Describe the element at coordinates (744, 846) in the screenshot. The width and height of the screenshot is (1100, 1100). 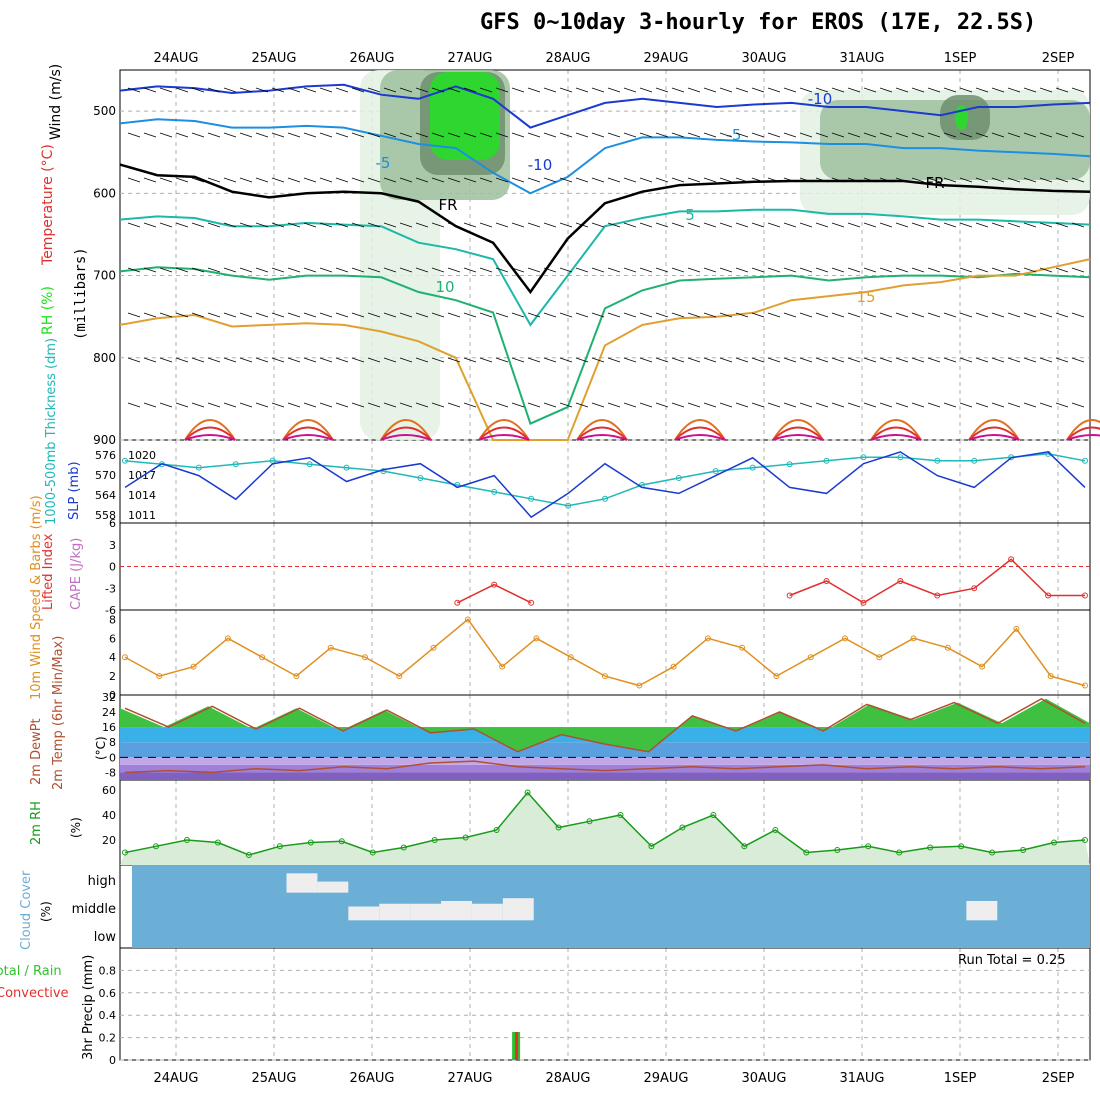
I see `rh2m-point` at that location.